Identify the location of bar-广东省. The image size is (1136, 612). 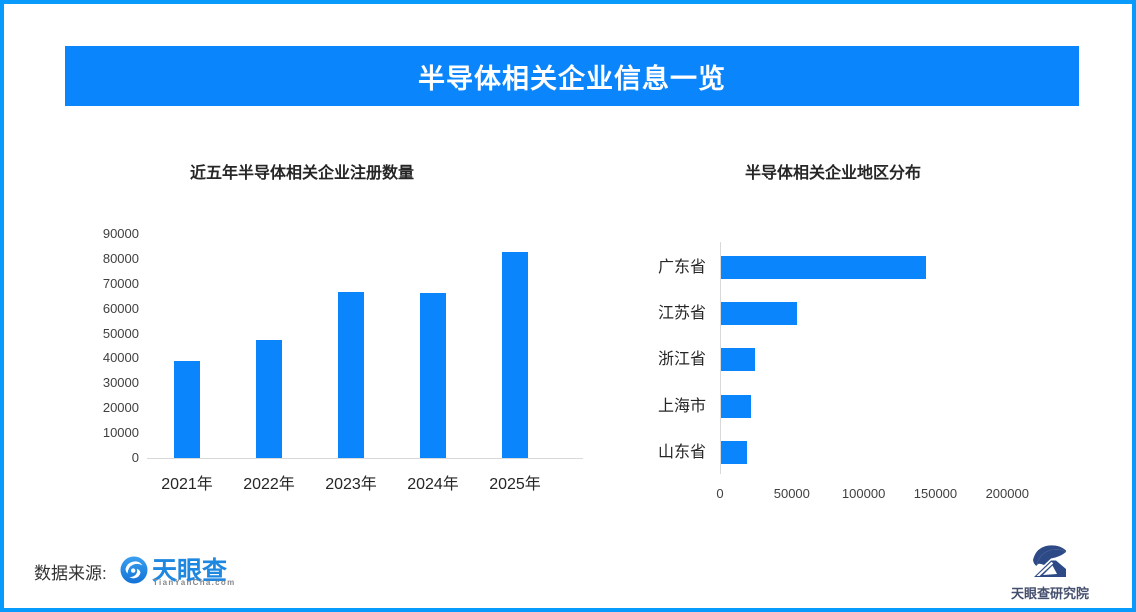
(824, 267).